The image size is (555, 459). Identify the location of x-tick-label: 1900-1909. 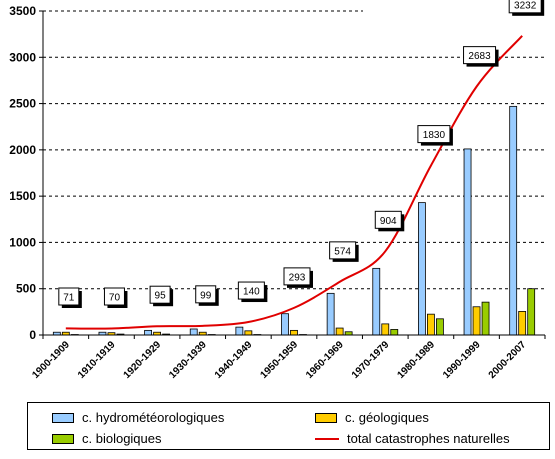
(51, 360).